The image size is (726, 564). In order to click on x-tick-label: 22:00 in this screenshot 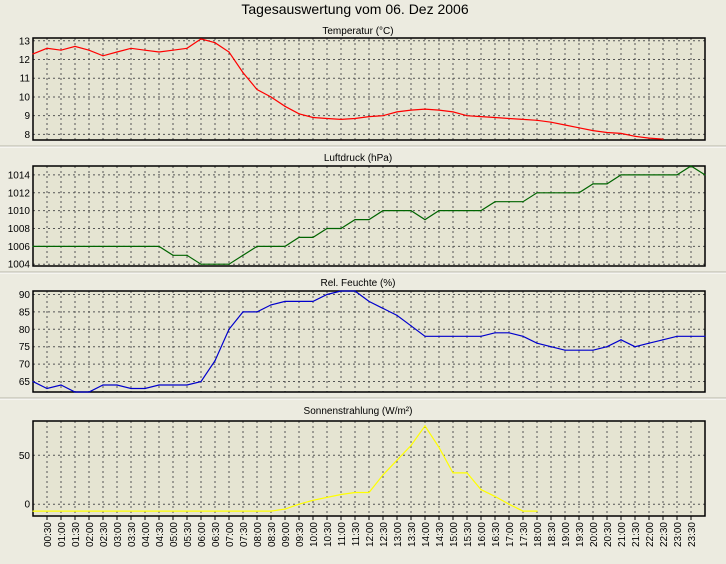, I will do `click(650, 534)`.